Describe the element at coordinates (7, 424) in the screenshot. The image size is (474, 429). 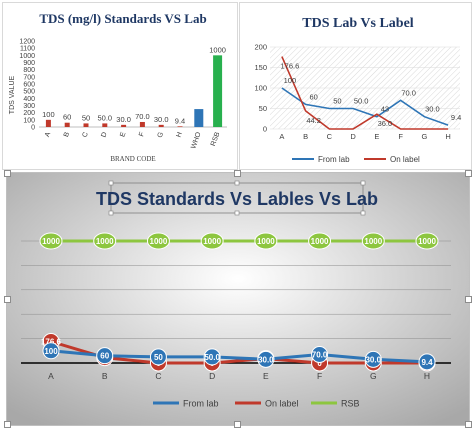
I see `resize-handle-bottom-left` at that location.